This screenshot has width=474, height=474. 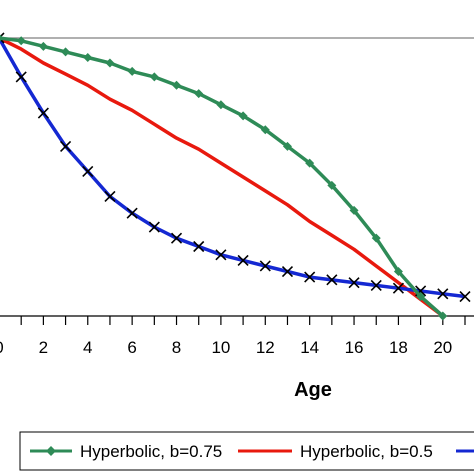 What do you see at coordinates (246, 451) in the screenshot?
I see `legend: Hyperbolic, b=0.75 Hyperbolic, b=0.5` at bounding box center [246, 451].